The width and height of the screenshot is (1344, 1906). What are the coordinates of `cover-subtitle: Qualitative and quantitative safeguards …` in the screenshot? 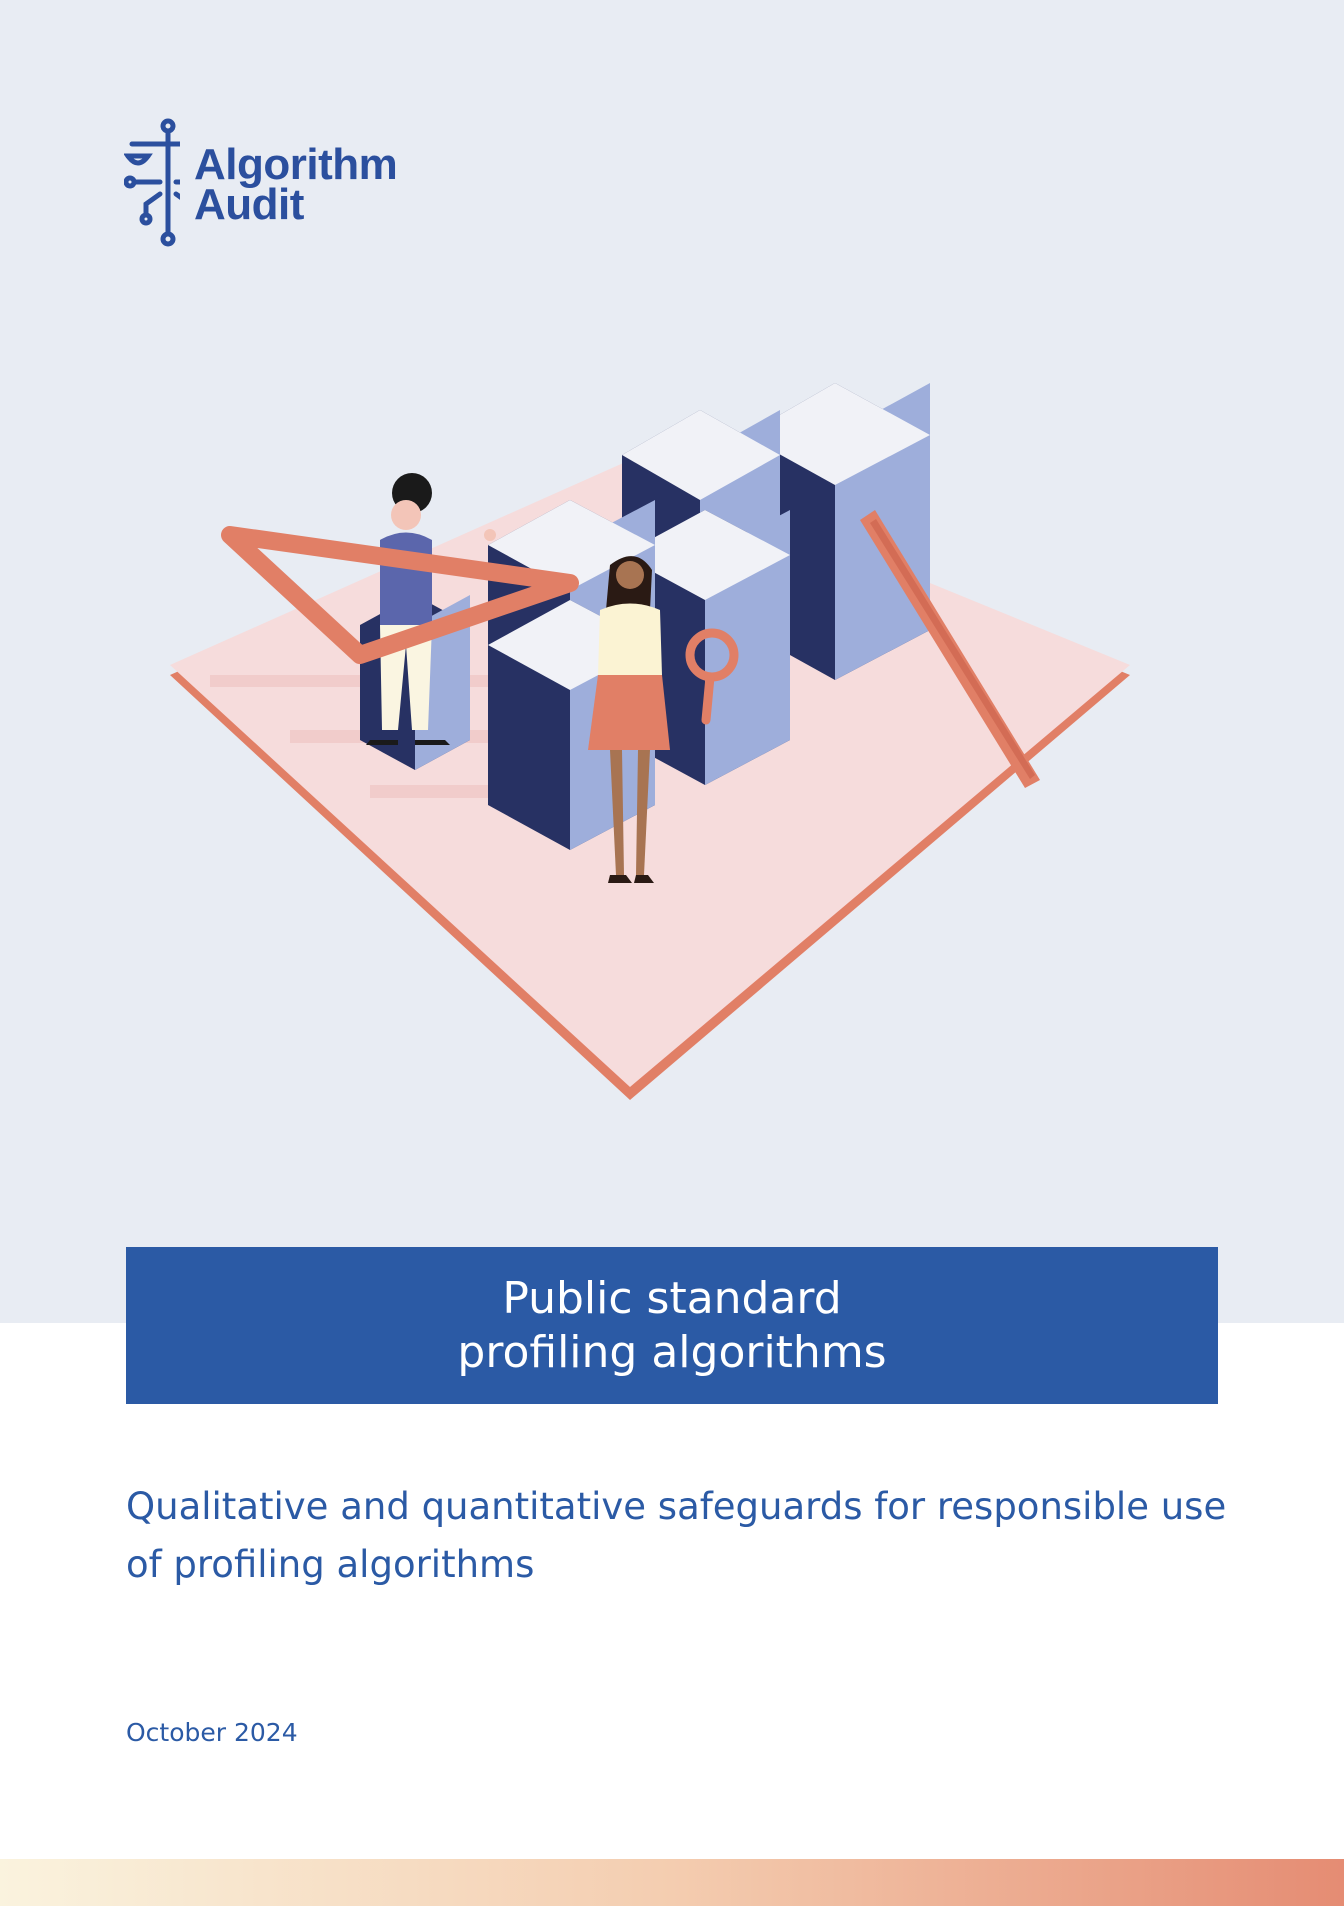 It's located at (676, 1535).